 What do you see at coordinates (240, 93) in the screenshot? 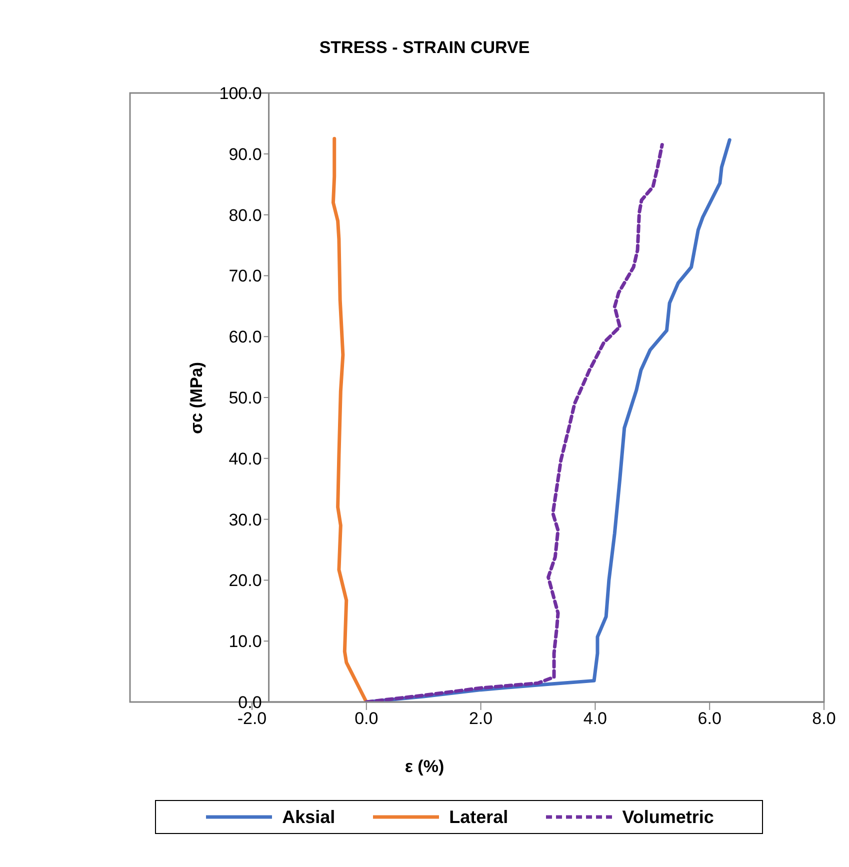
I see `y-tick-label: 100.0` at bounding box center [240, 93].